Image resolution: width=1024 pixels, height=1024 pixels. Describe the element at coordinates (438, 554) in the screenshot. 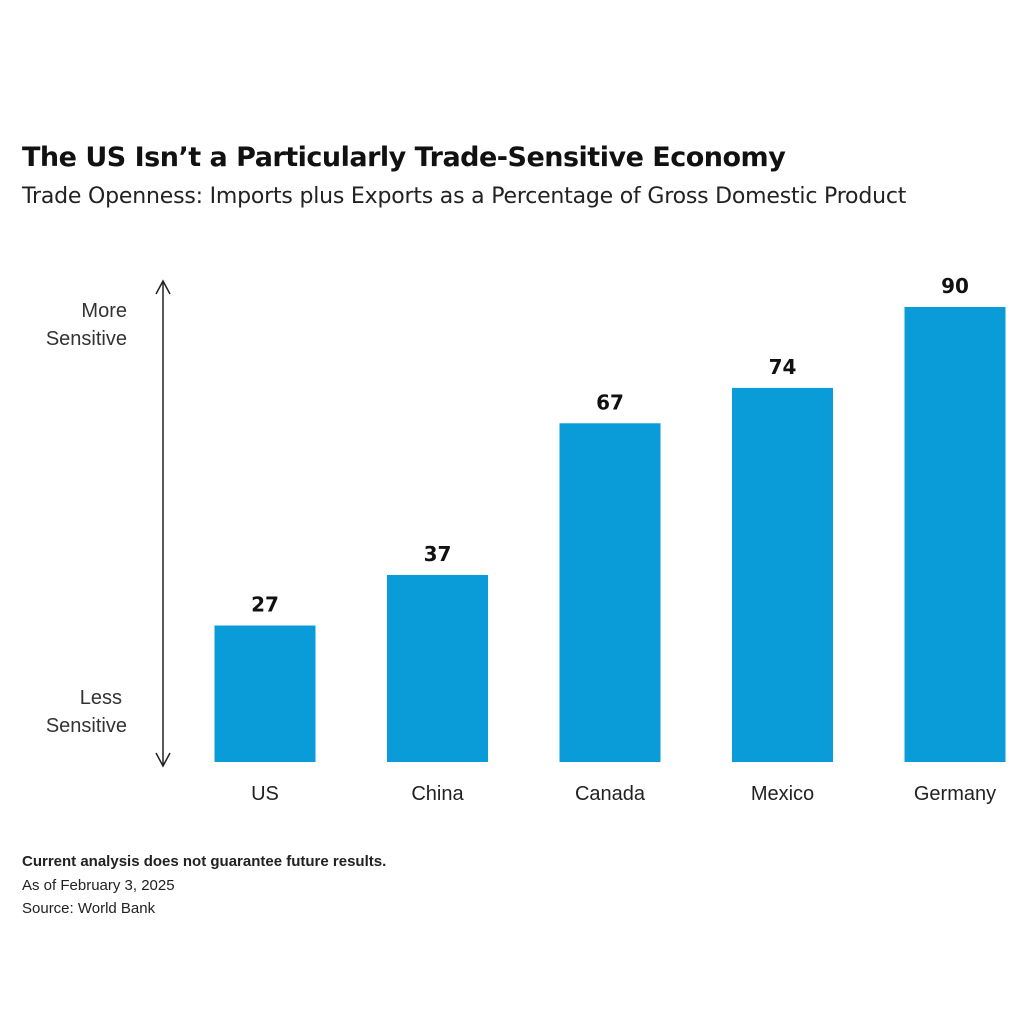

I see `value-label-china: 37` at that location.